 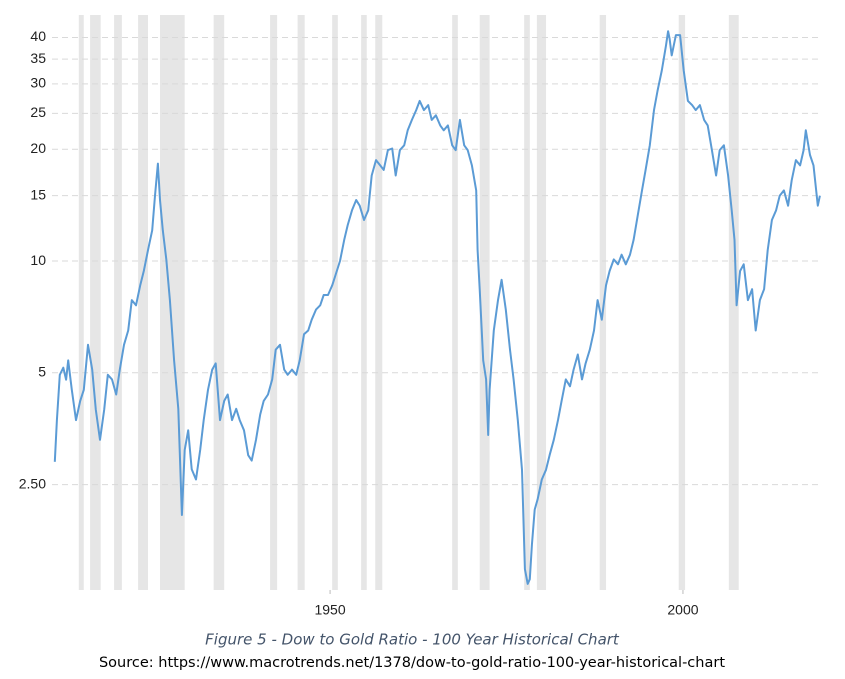 I want to click on y-tick-label: 5, so click(x=42, y=372).